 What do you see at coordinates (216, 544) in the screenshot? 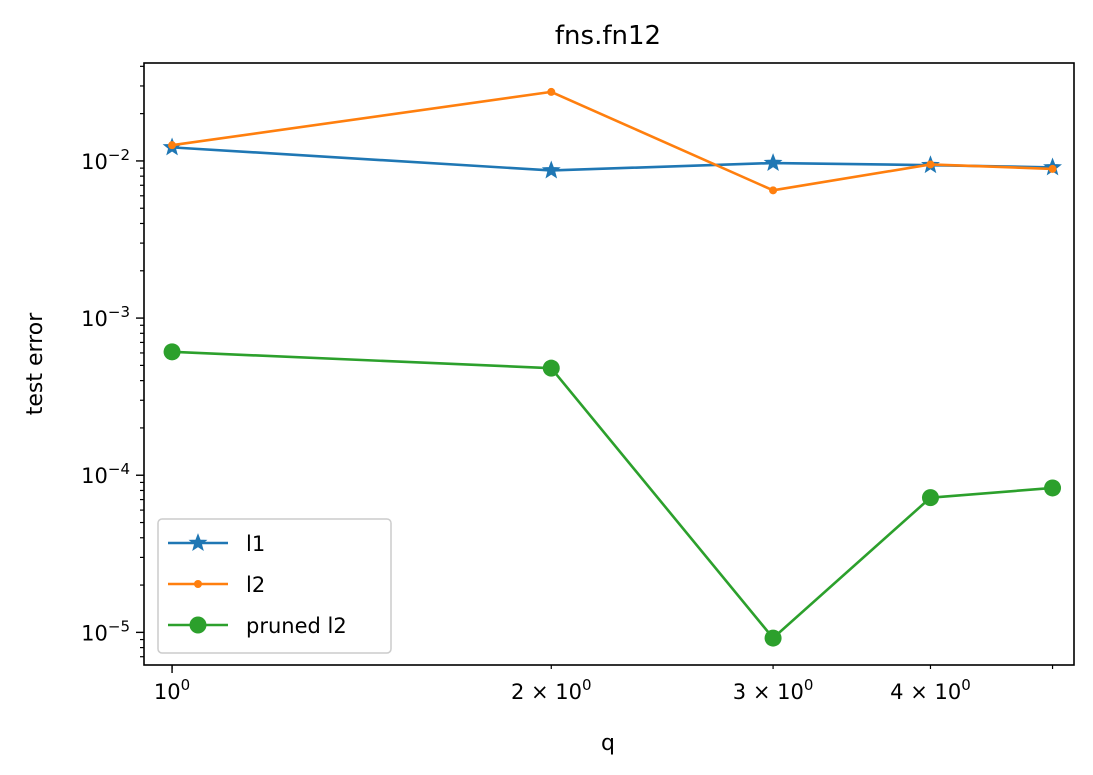
I see `legend-entry: l1` at bounding box center [216, 544].